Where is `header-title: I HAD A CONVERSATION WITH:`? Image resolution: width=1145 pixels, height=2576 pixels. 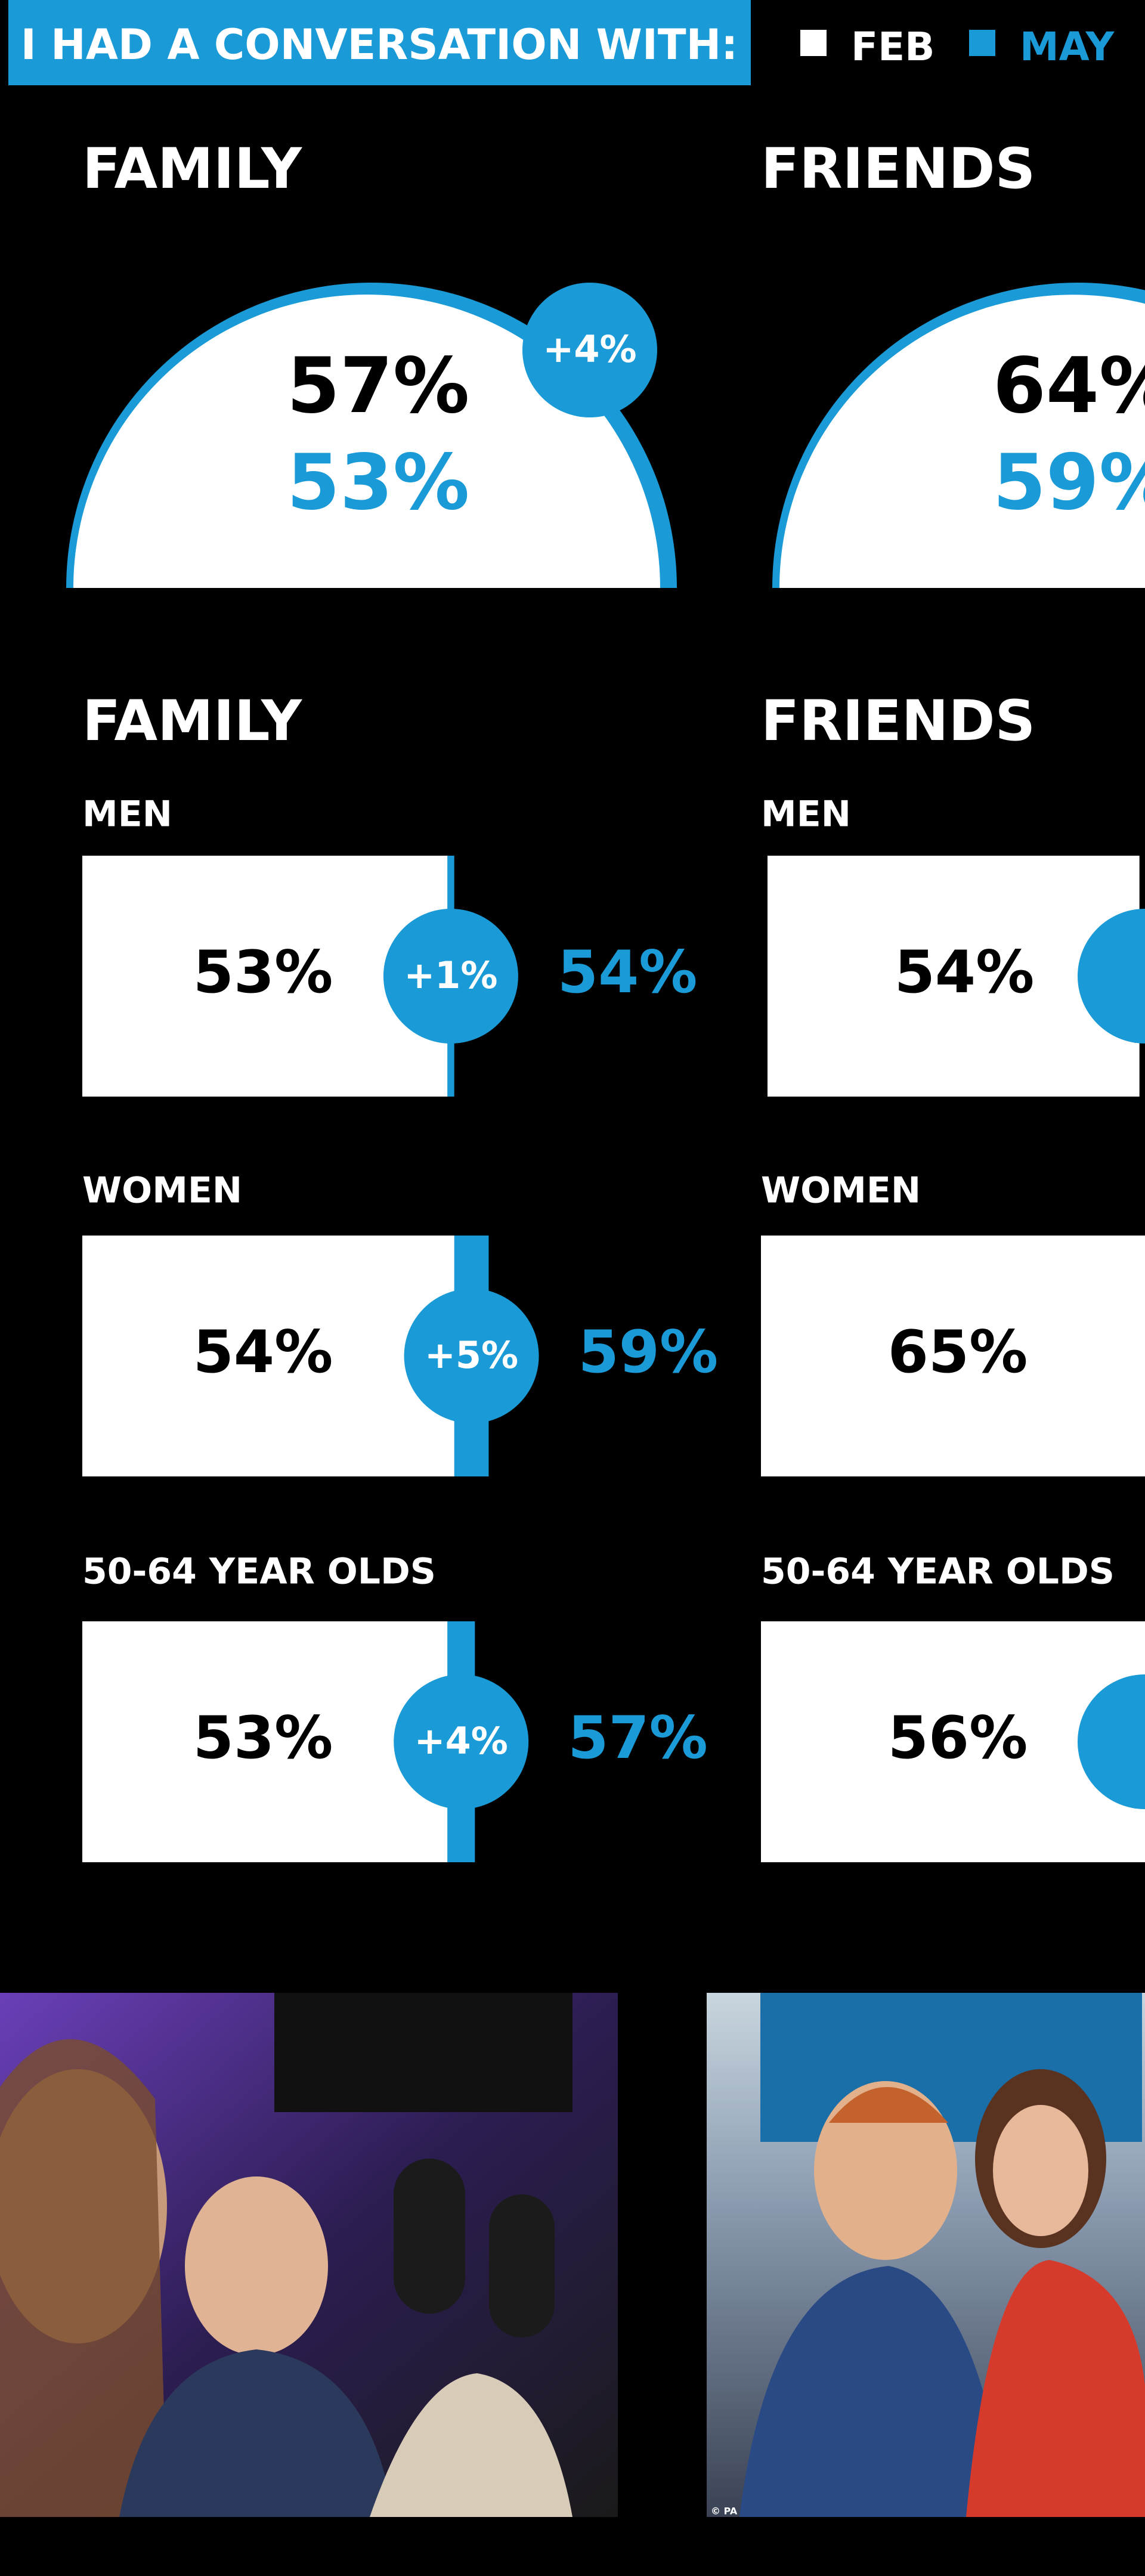 header-title: I HAD A CONVERSATION WITH: is located at coordinates (379, 44).